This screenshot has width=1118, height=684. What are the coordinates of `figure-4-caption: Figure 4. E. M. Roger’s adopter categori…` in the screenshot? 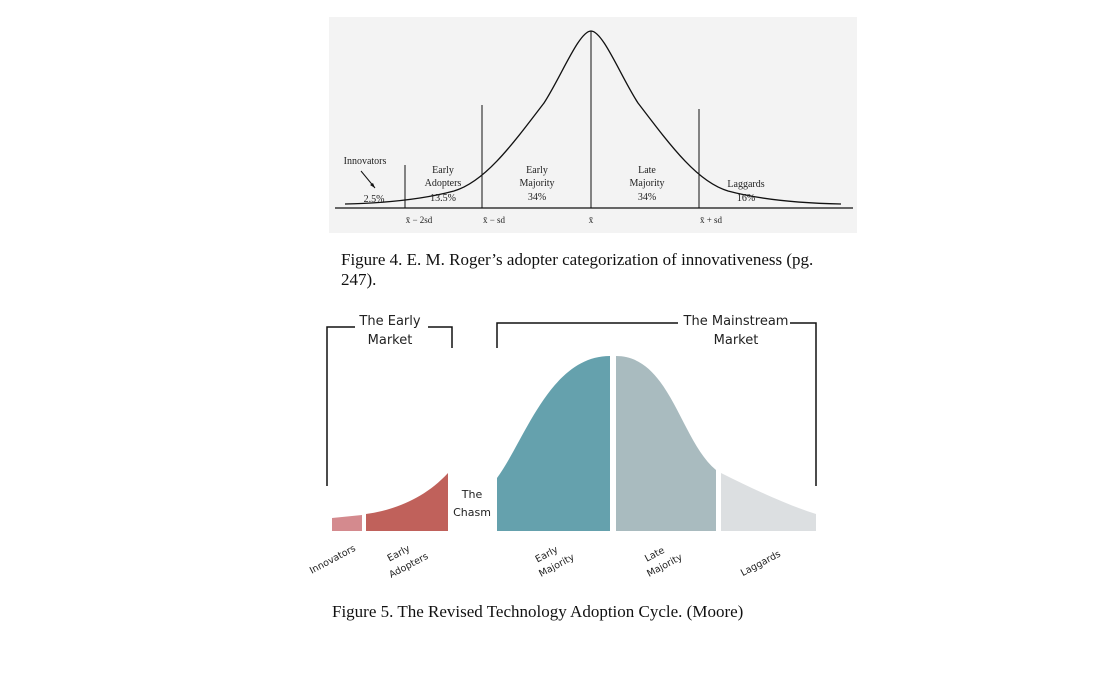 It's located at (577, 269).